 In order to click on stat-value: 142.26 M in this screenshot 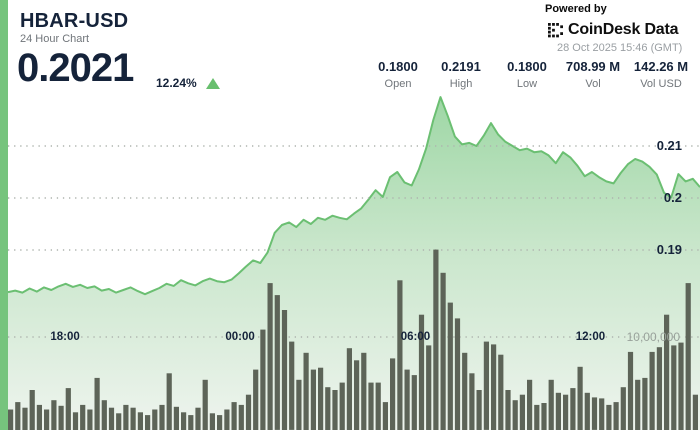, I will do `click(661, 66)`.